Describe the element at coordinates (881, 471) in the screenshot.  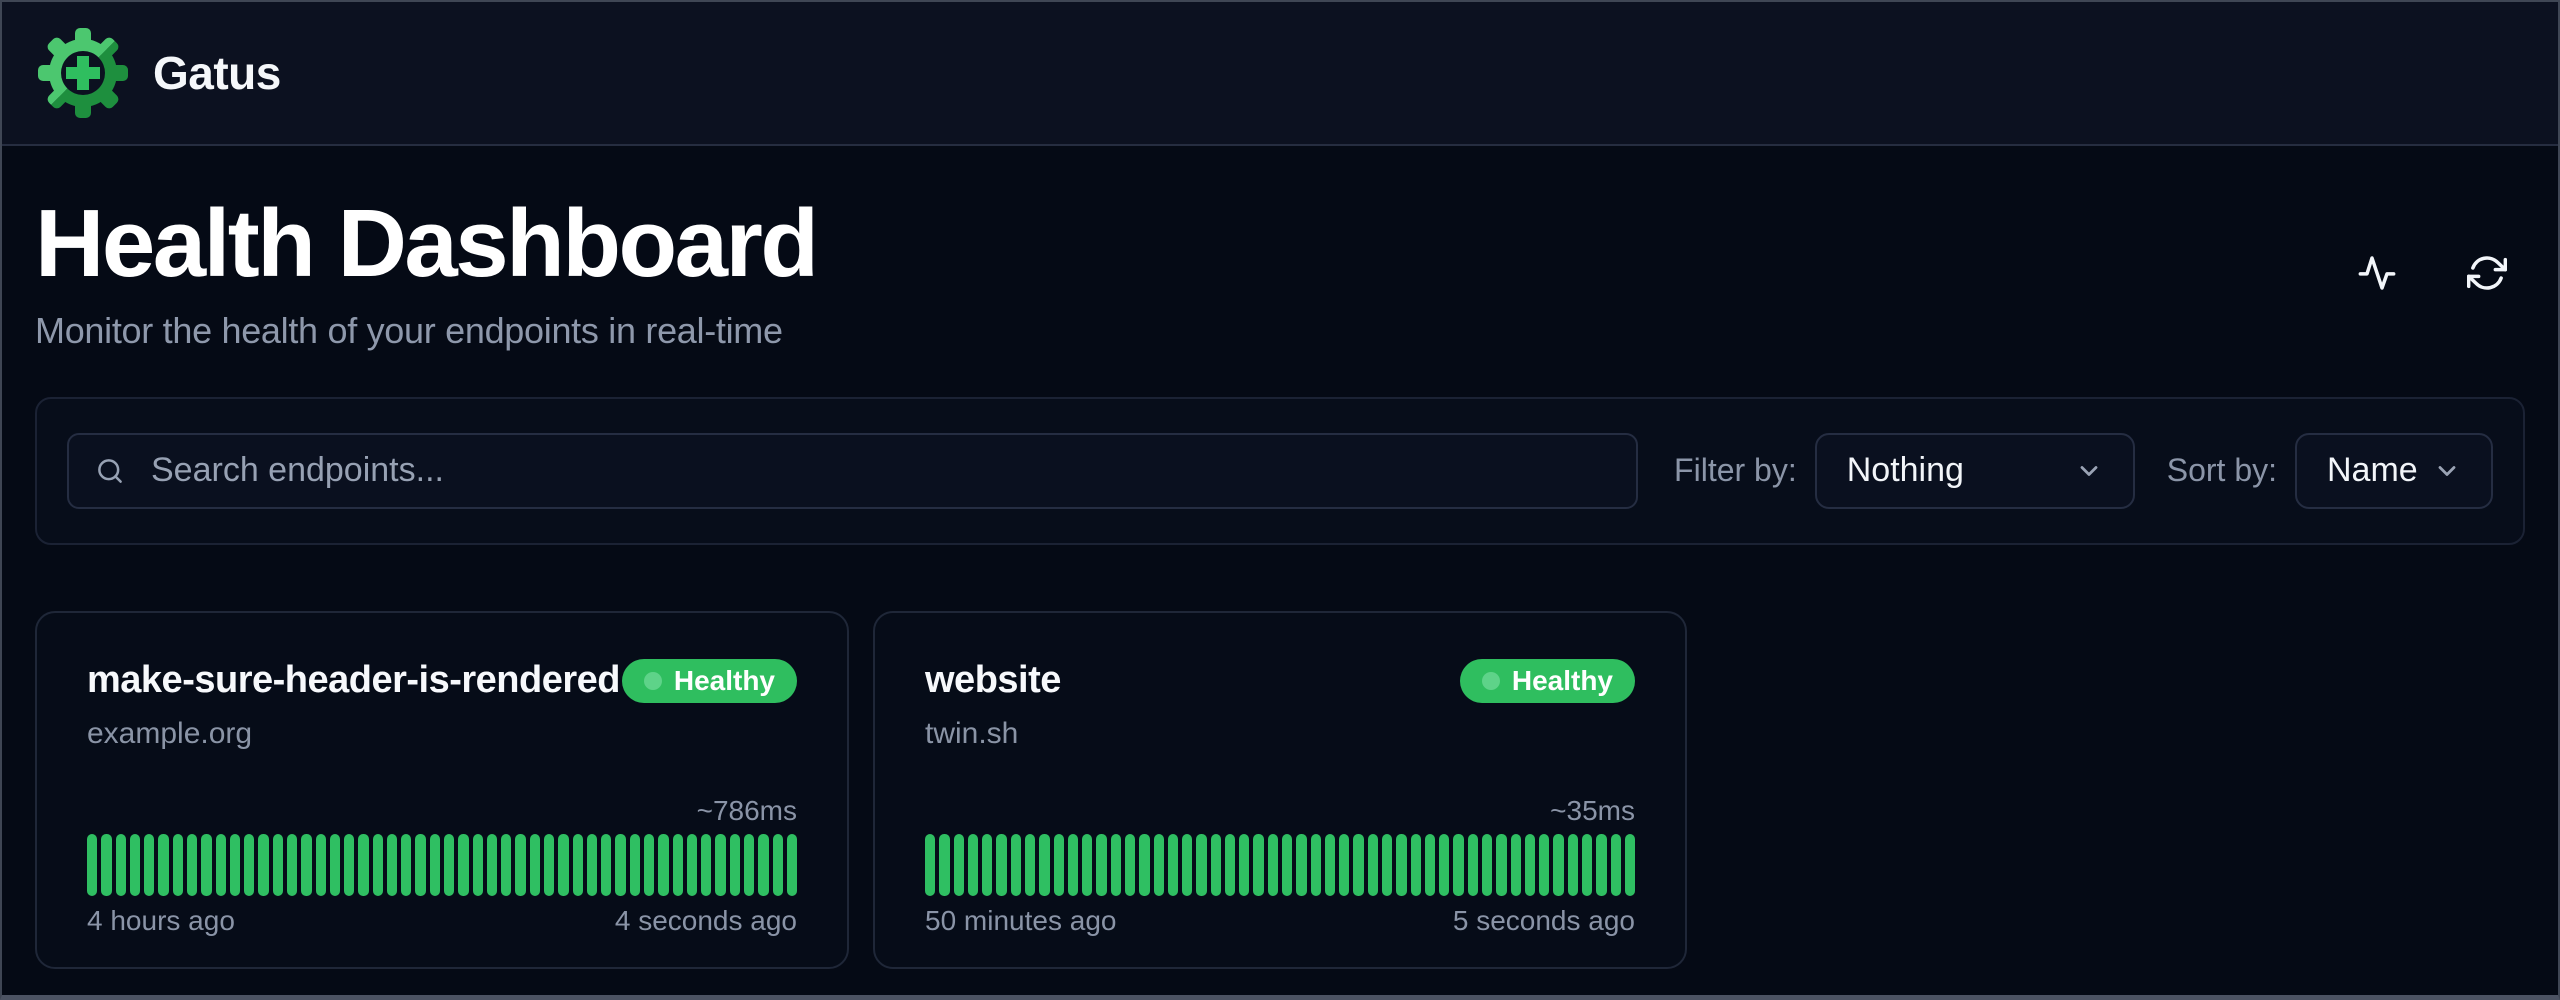
I see `search-input` at that location.